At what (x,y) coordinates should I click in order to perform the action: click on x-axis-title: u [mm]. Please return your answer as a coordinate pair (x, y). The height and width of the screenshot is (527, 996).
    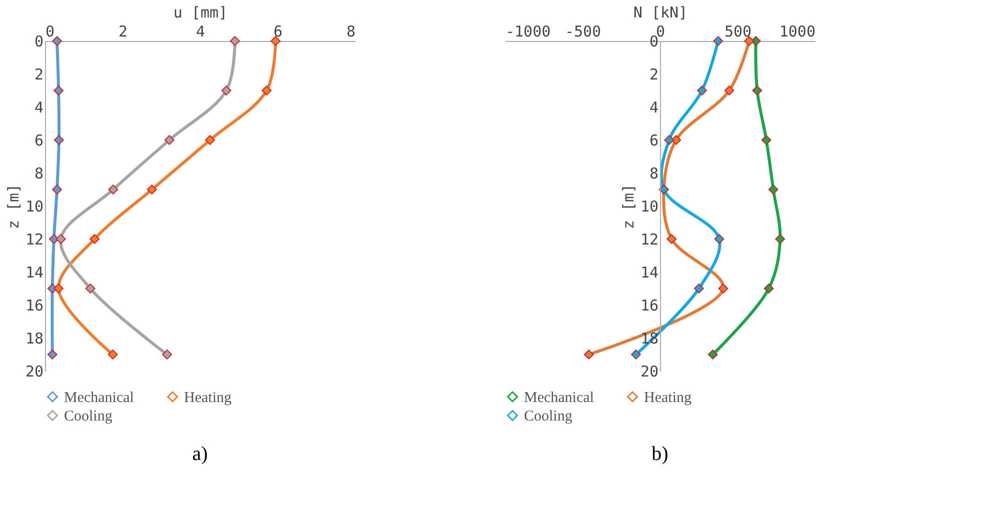
    Looking at the image, I should click on (200, 13).